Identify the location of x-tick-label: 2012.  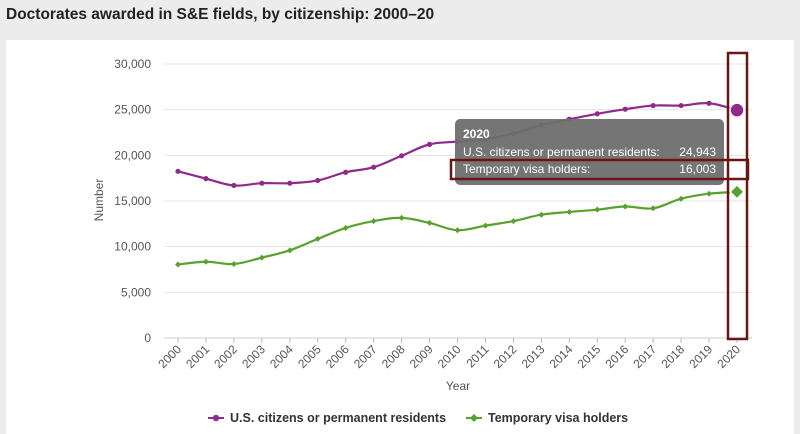
(505, 356).